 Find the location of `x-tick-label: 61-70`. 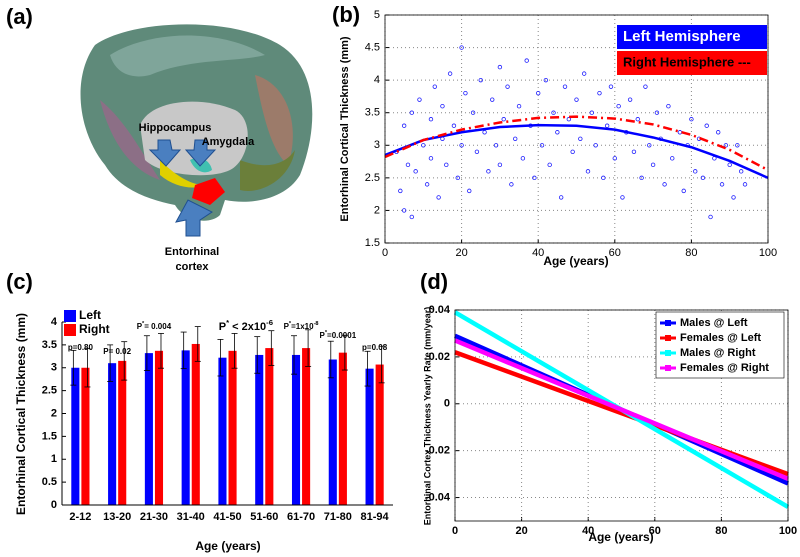

x-tick-label: 61-70 is located at coordinates (301, 517).